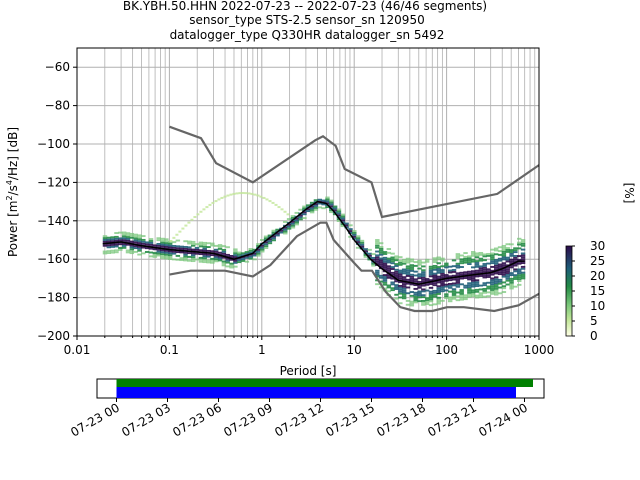 The image size is (640, 480). What do you see at coordinates (594, 321) in the screenshot?
I see `colorbar-tick-label: 5` at bounding box center [594, 321].